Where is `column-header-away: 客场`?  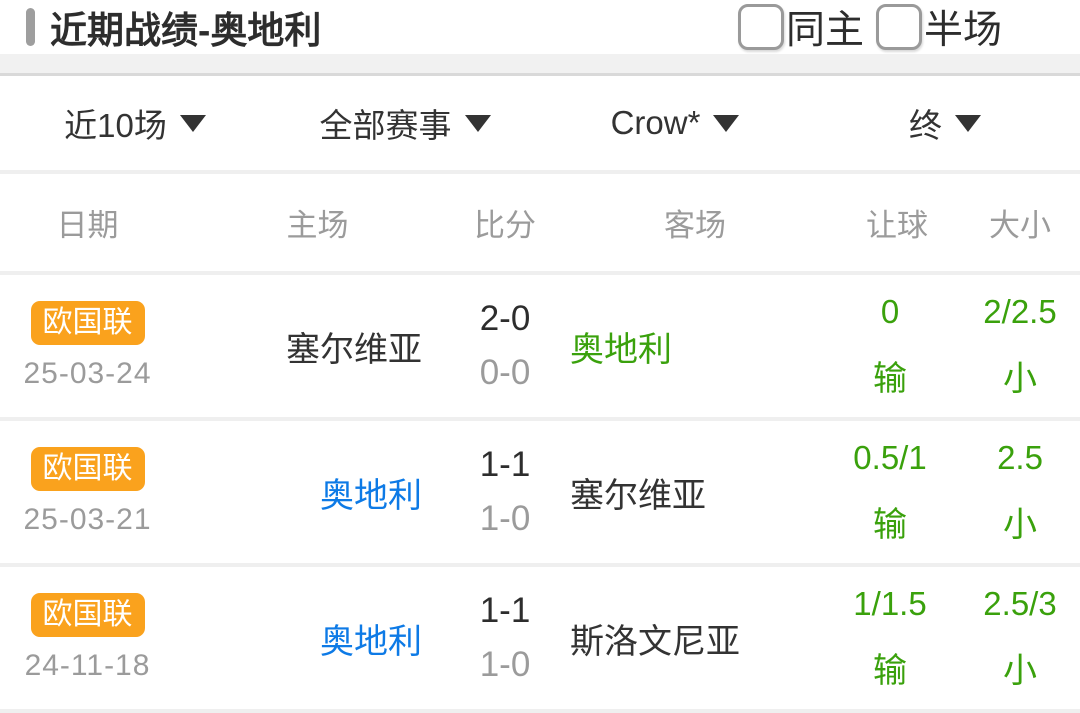 column-header-away: 客场 is located at coordinates (695, 225).